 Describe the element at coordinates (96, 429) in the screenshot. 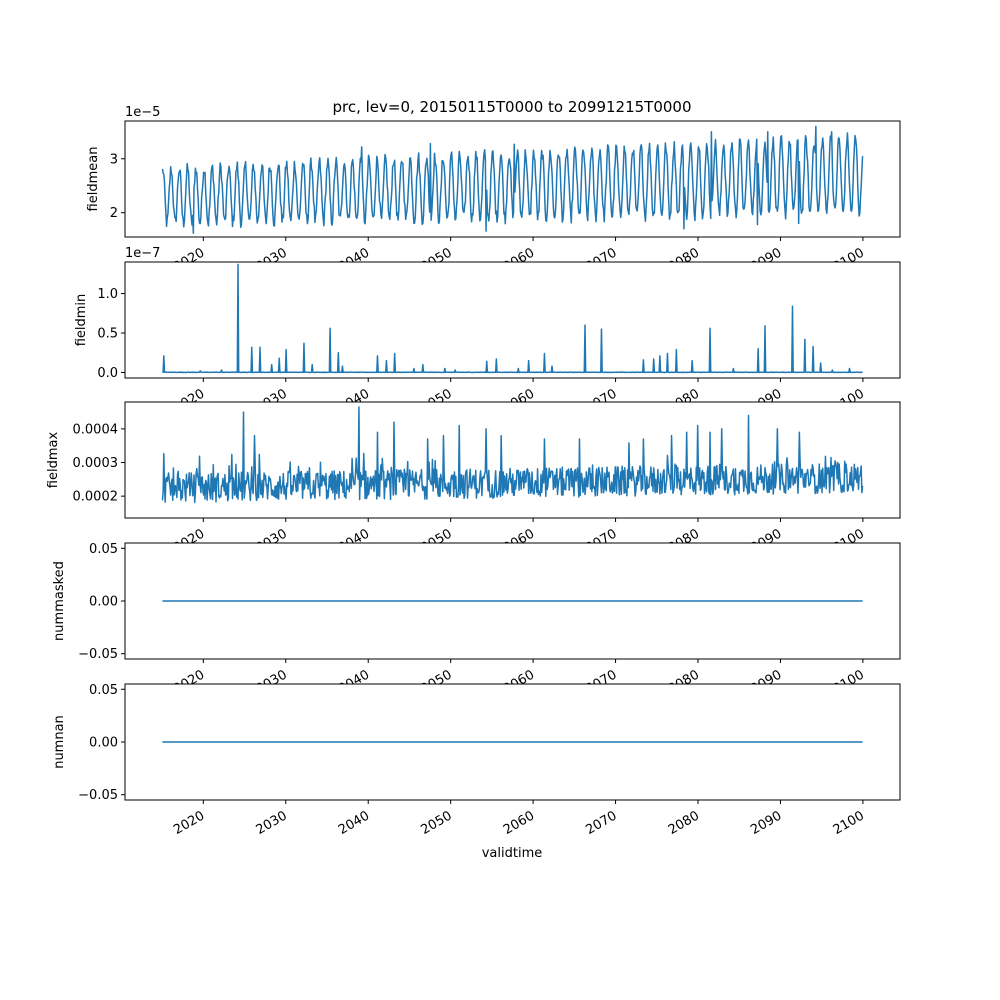

I see `y-tick-label: 0.0004` at that location.